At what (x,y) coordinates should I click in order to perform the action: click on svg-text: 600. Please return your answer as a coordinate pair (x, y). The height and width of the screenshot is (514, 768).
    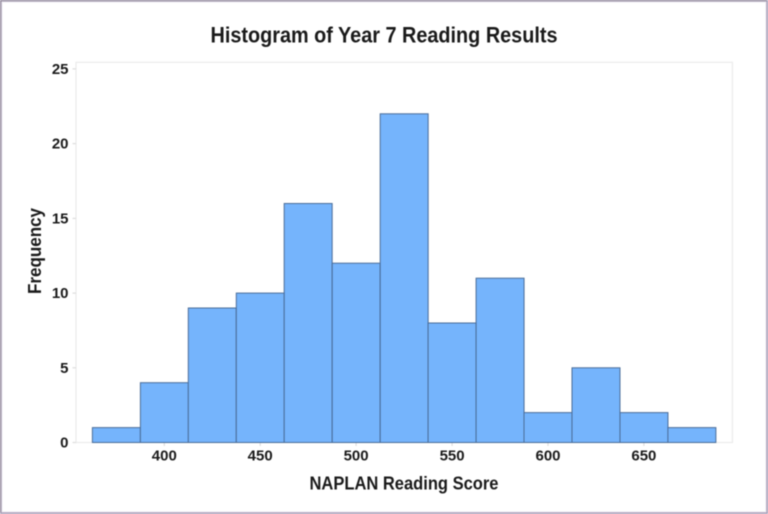
    Looking at the image, I should click on (547, 455).